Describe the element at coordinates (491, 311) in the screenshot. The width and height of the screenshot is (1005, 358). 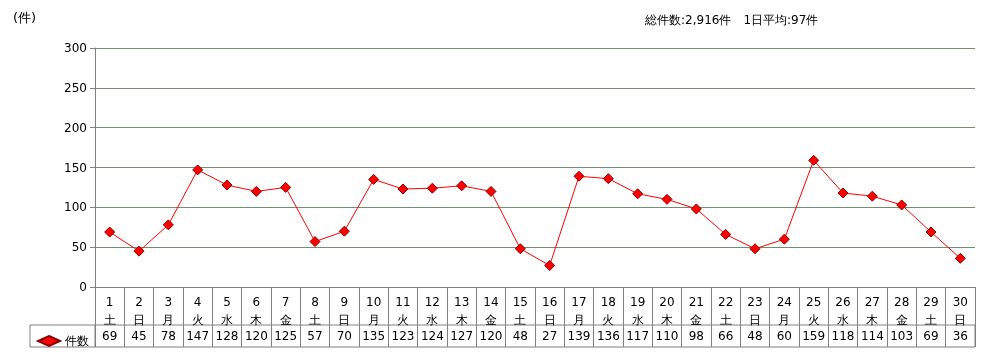
I see `x-tick-label: 14 金` at that location.